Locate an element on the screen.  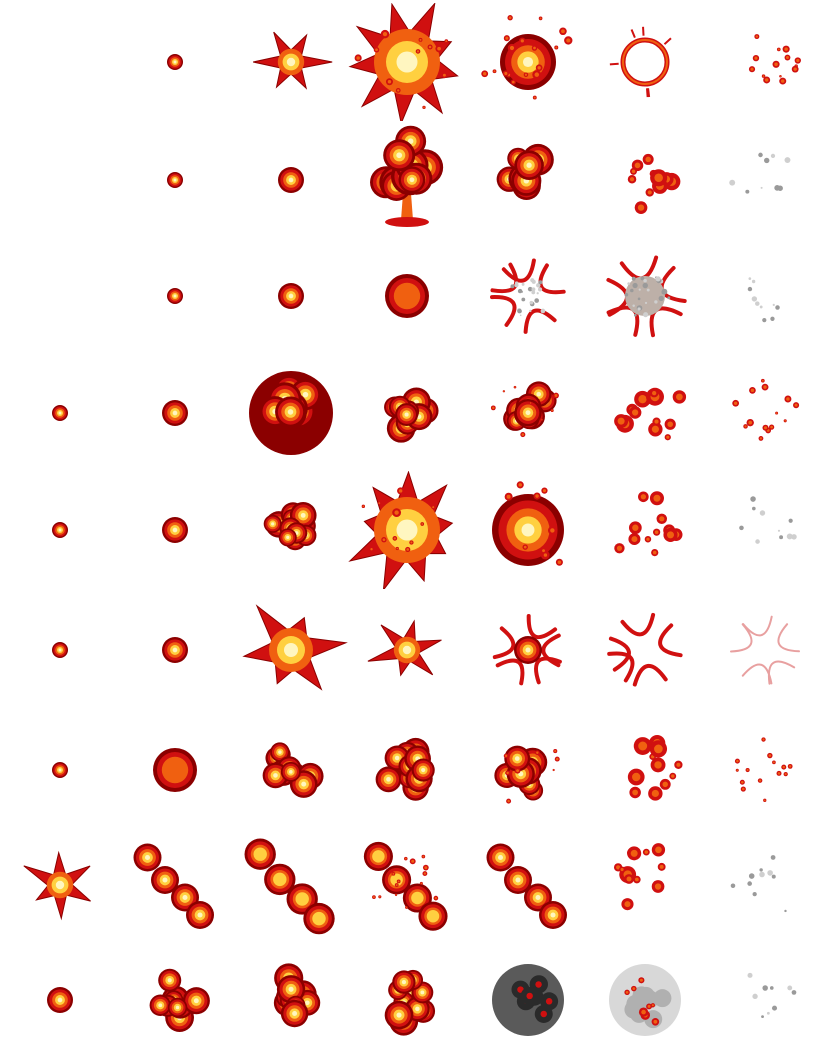
flare-fade-sprite is located at coordinates (765, 650).